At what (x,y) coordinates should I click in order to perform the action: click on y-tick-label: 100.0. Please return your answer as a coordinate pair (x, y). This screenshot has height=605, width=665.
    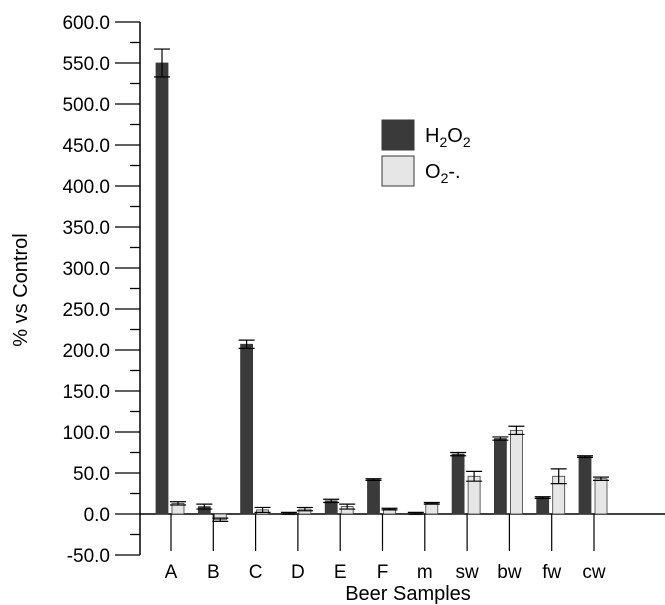
    Looking at the image, I should click on (86, 433).